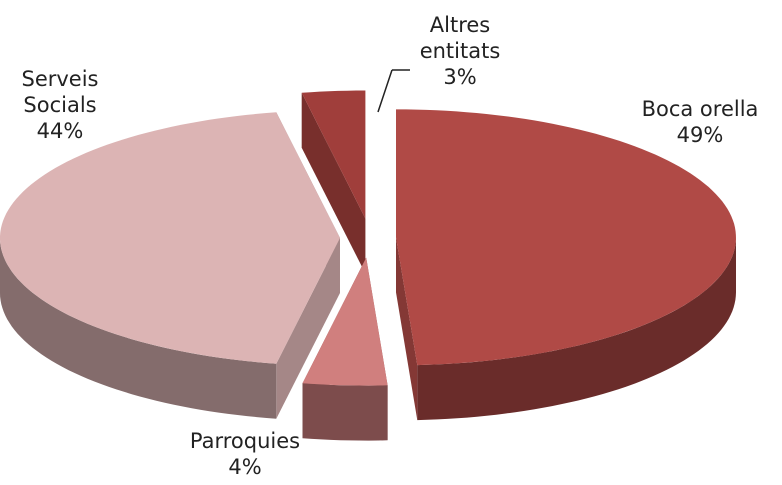 This screenshot has width=782, height=485. Describe the element at coordinates (700, 109) in the screenshot. I see `category-name: Boca orella` at that location.